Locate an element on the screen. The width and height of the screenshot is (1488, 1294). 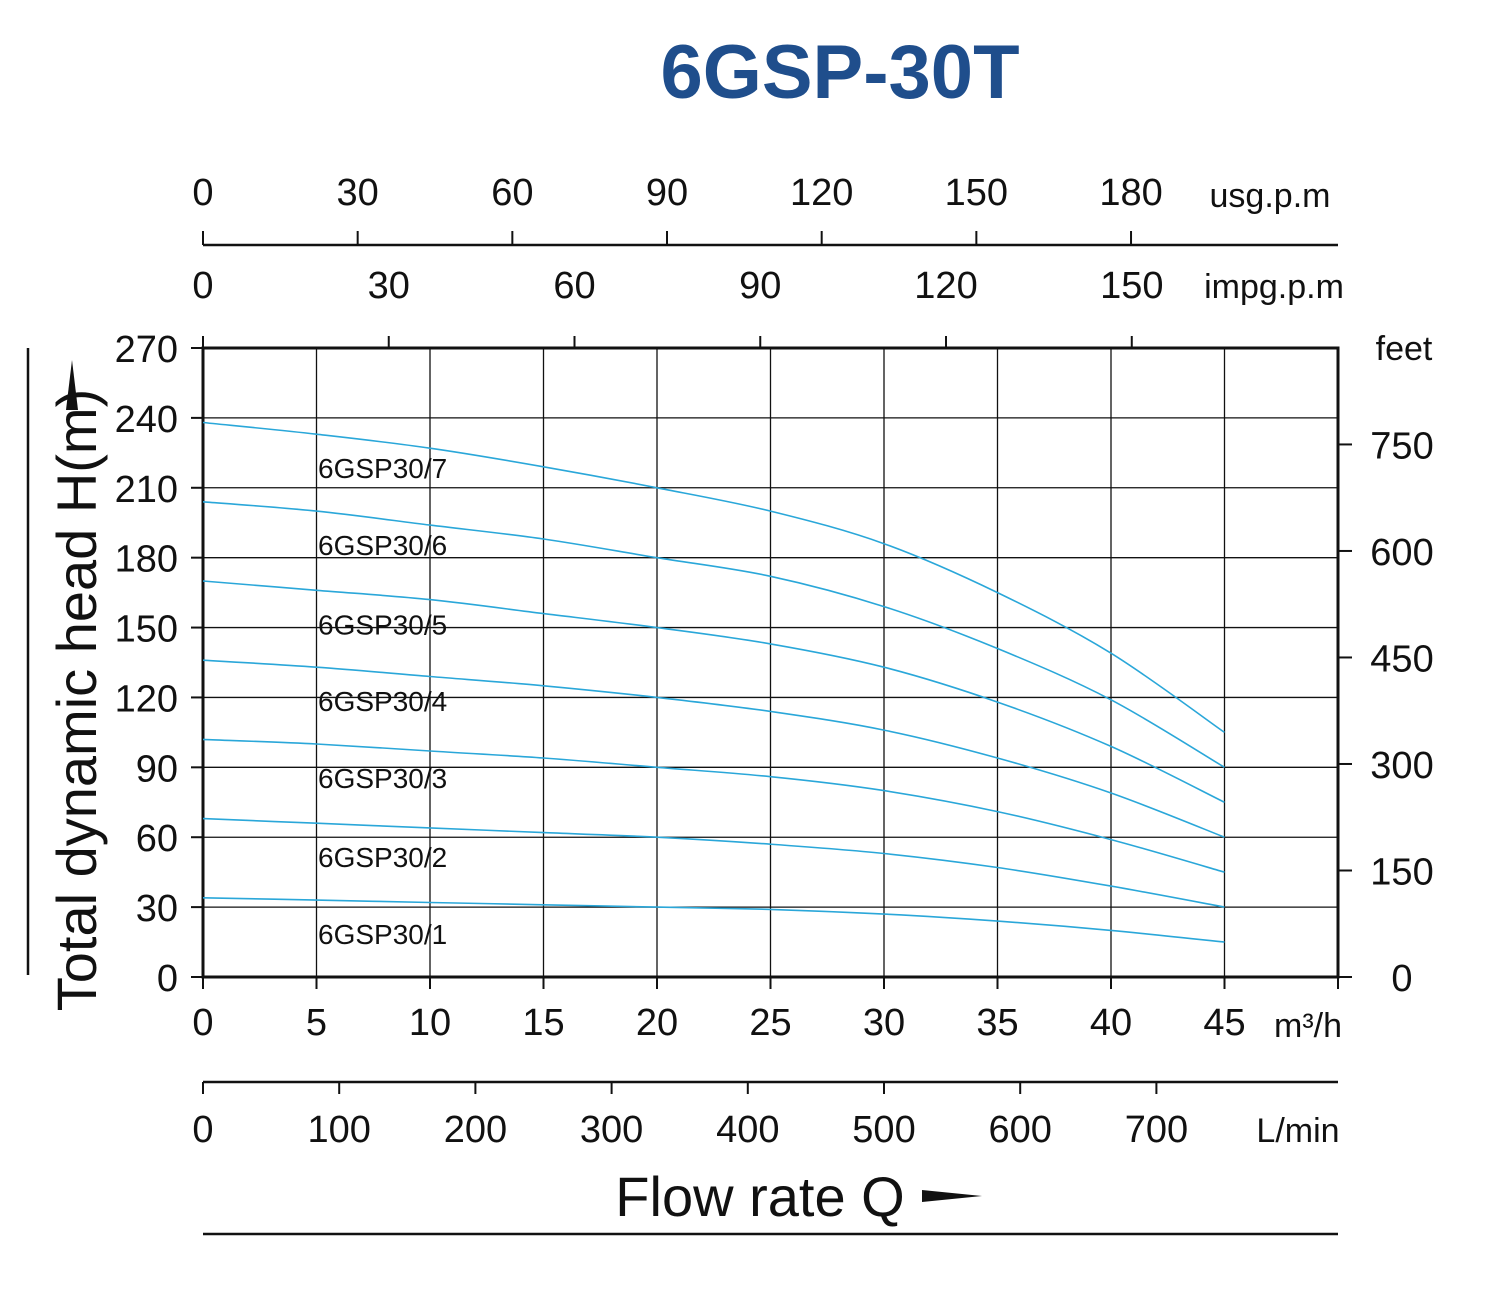
x-tick-label: 45 is located at coordinates (1224, 1023).